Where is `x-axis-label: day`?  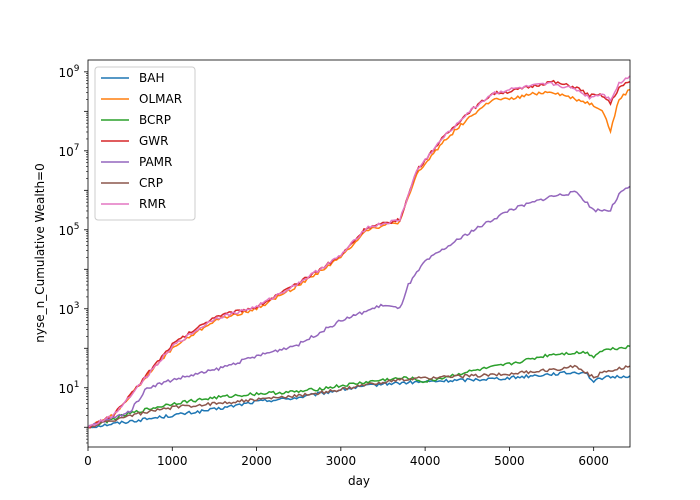 x-axis-label: day is located at coordinates (359, 481).